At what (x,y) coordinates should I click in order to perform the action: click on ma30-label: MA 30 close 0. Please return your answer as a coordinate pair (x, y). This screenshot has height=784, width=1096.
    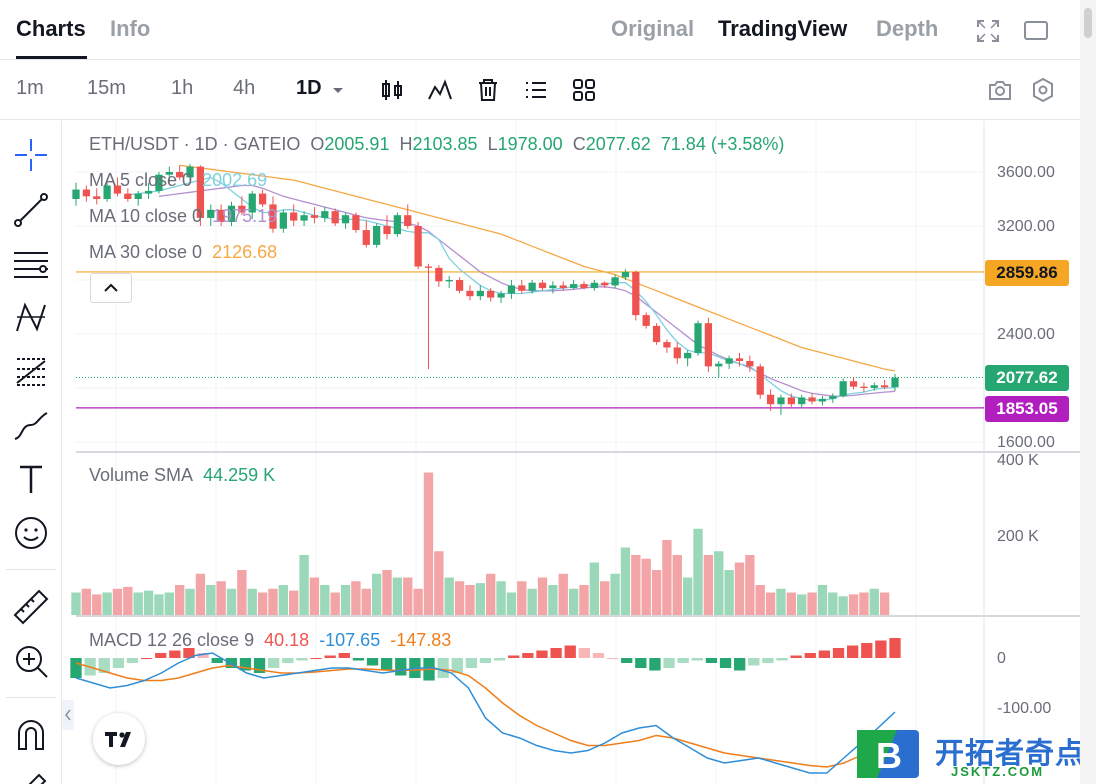
    Looking at the image, I should click on (146, 252).